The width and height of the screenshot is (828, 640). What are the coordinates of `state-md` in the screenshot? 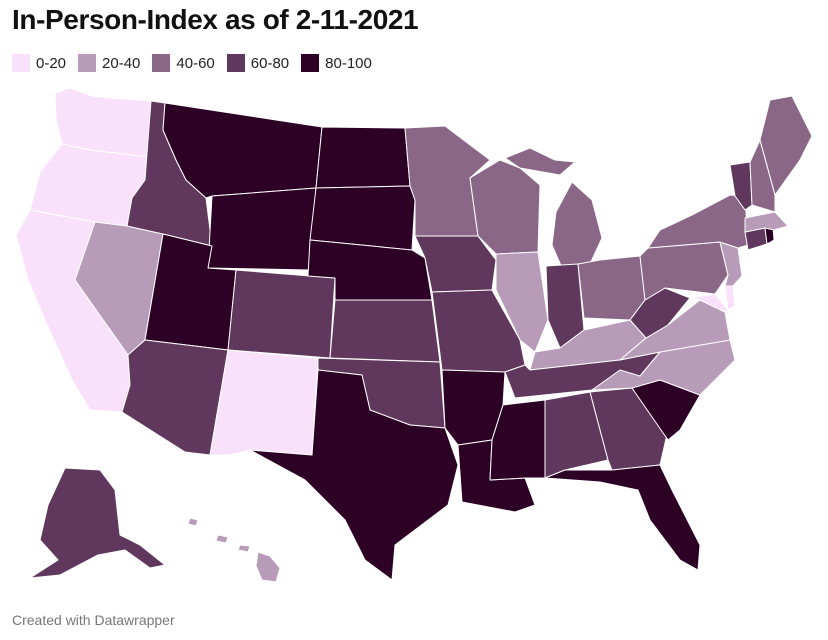 It's located at (709, 303).